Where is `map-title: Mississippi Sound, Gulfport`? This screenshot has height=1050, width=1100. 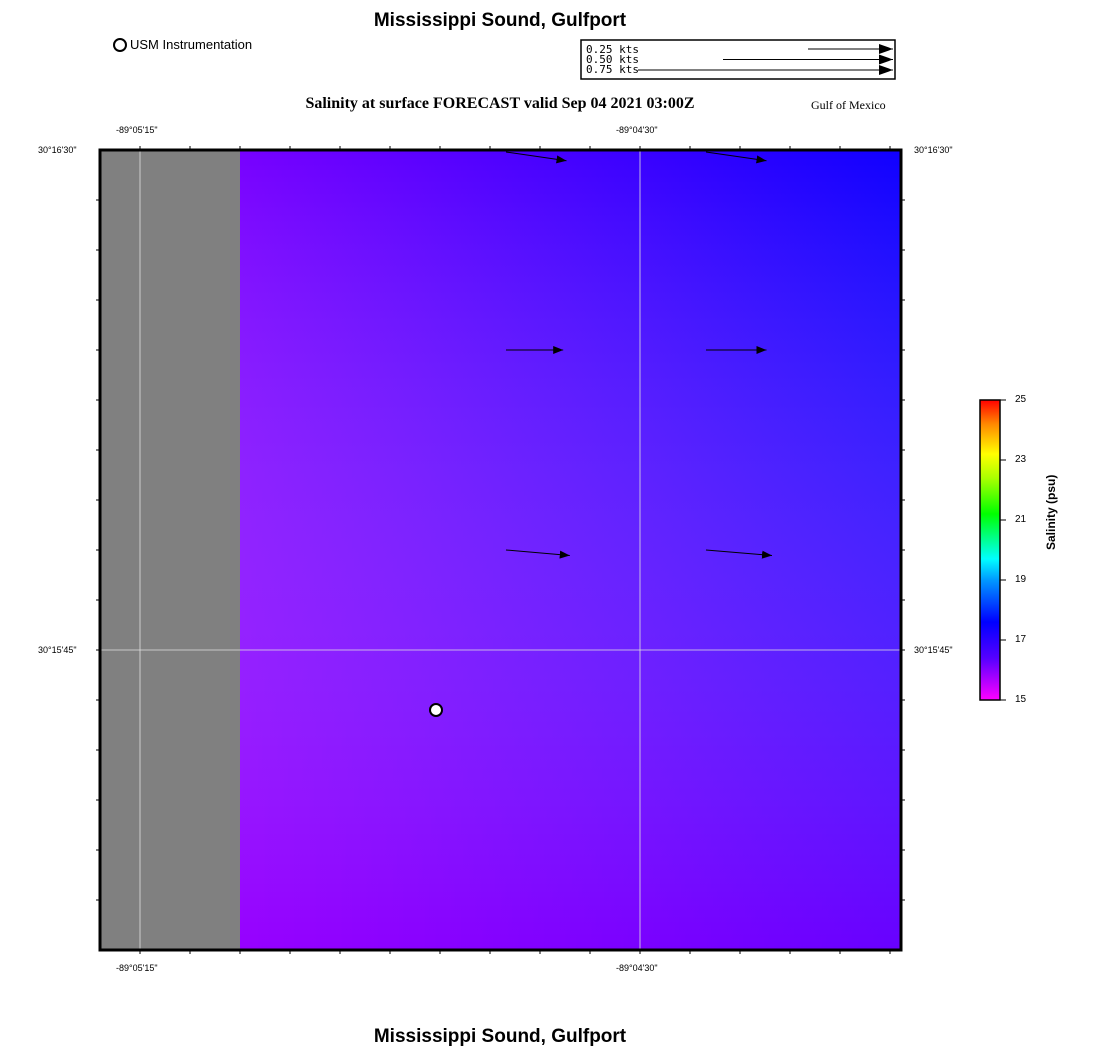 map-title: Mississippi Sound, Gulfport is located at coordinates (500, 20).